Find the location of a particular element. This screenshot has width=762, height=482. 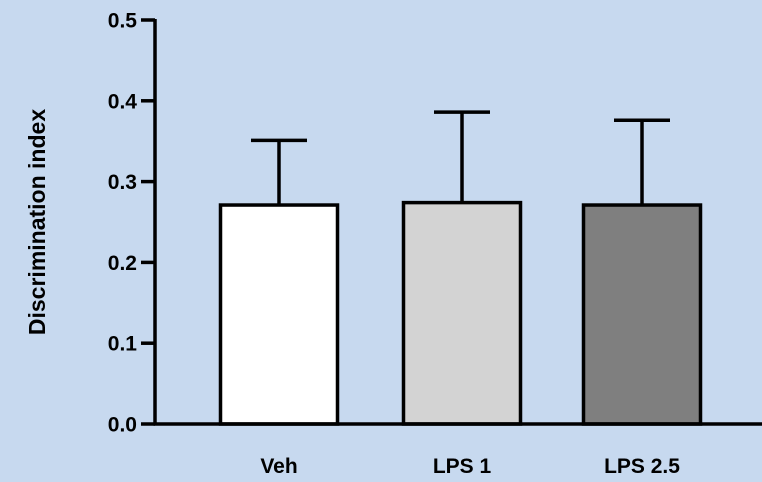

y-tick-label: 0.0 is located at coordinates (122, 425).